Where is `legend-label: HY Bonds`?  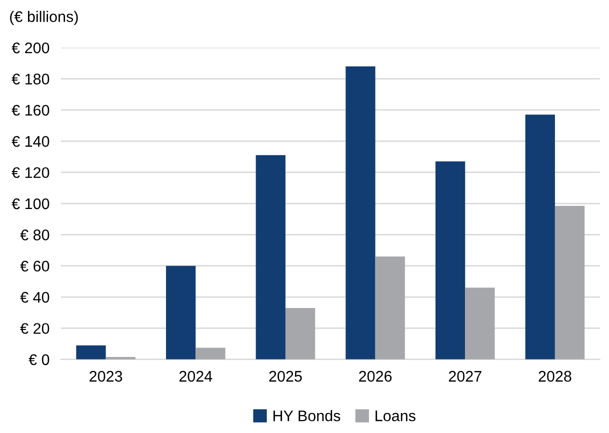 legend-label: HY Bonds is located at coordinates (306, 416).